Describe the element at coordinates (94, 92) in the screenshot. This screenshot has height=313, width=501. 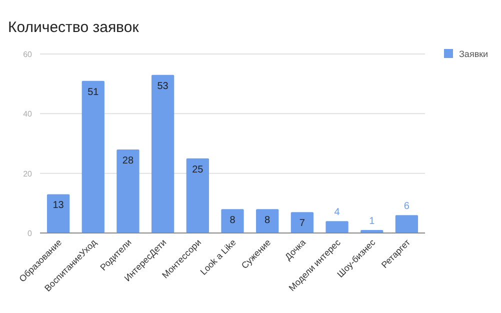
I see `data-label: 51` at that location.